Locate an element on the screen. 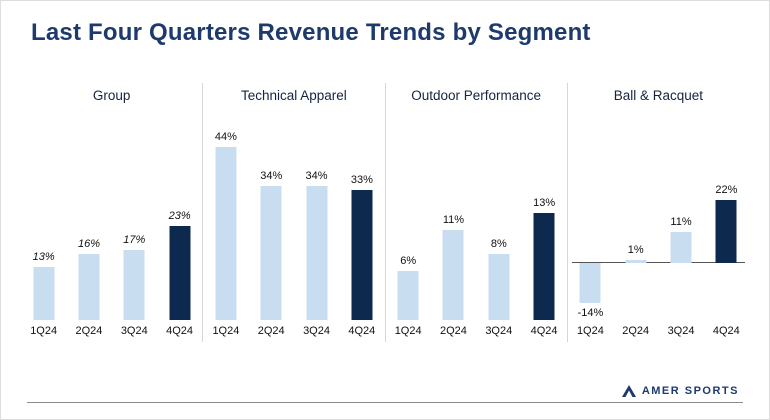 This screenshot has height=420, width=770. panel-plot: 44% 34% 34% 33% is located at coordinates (293, 217).